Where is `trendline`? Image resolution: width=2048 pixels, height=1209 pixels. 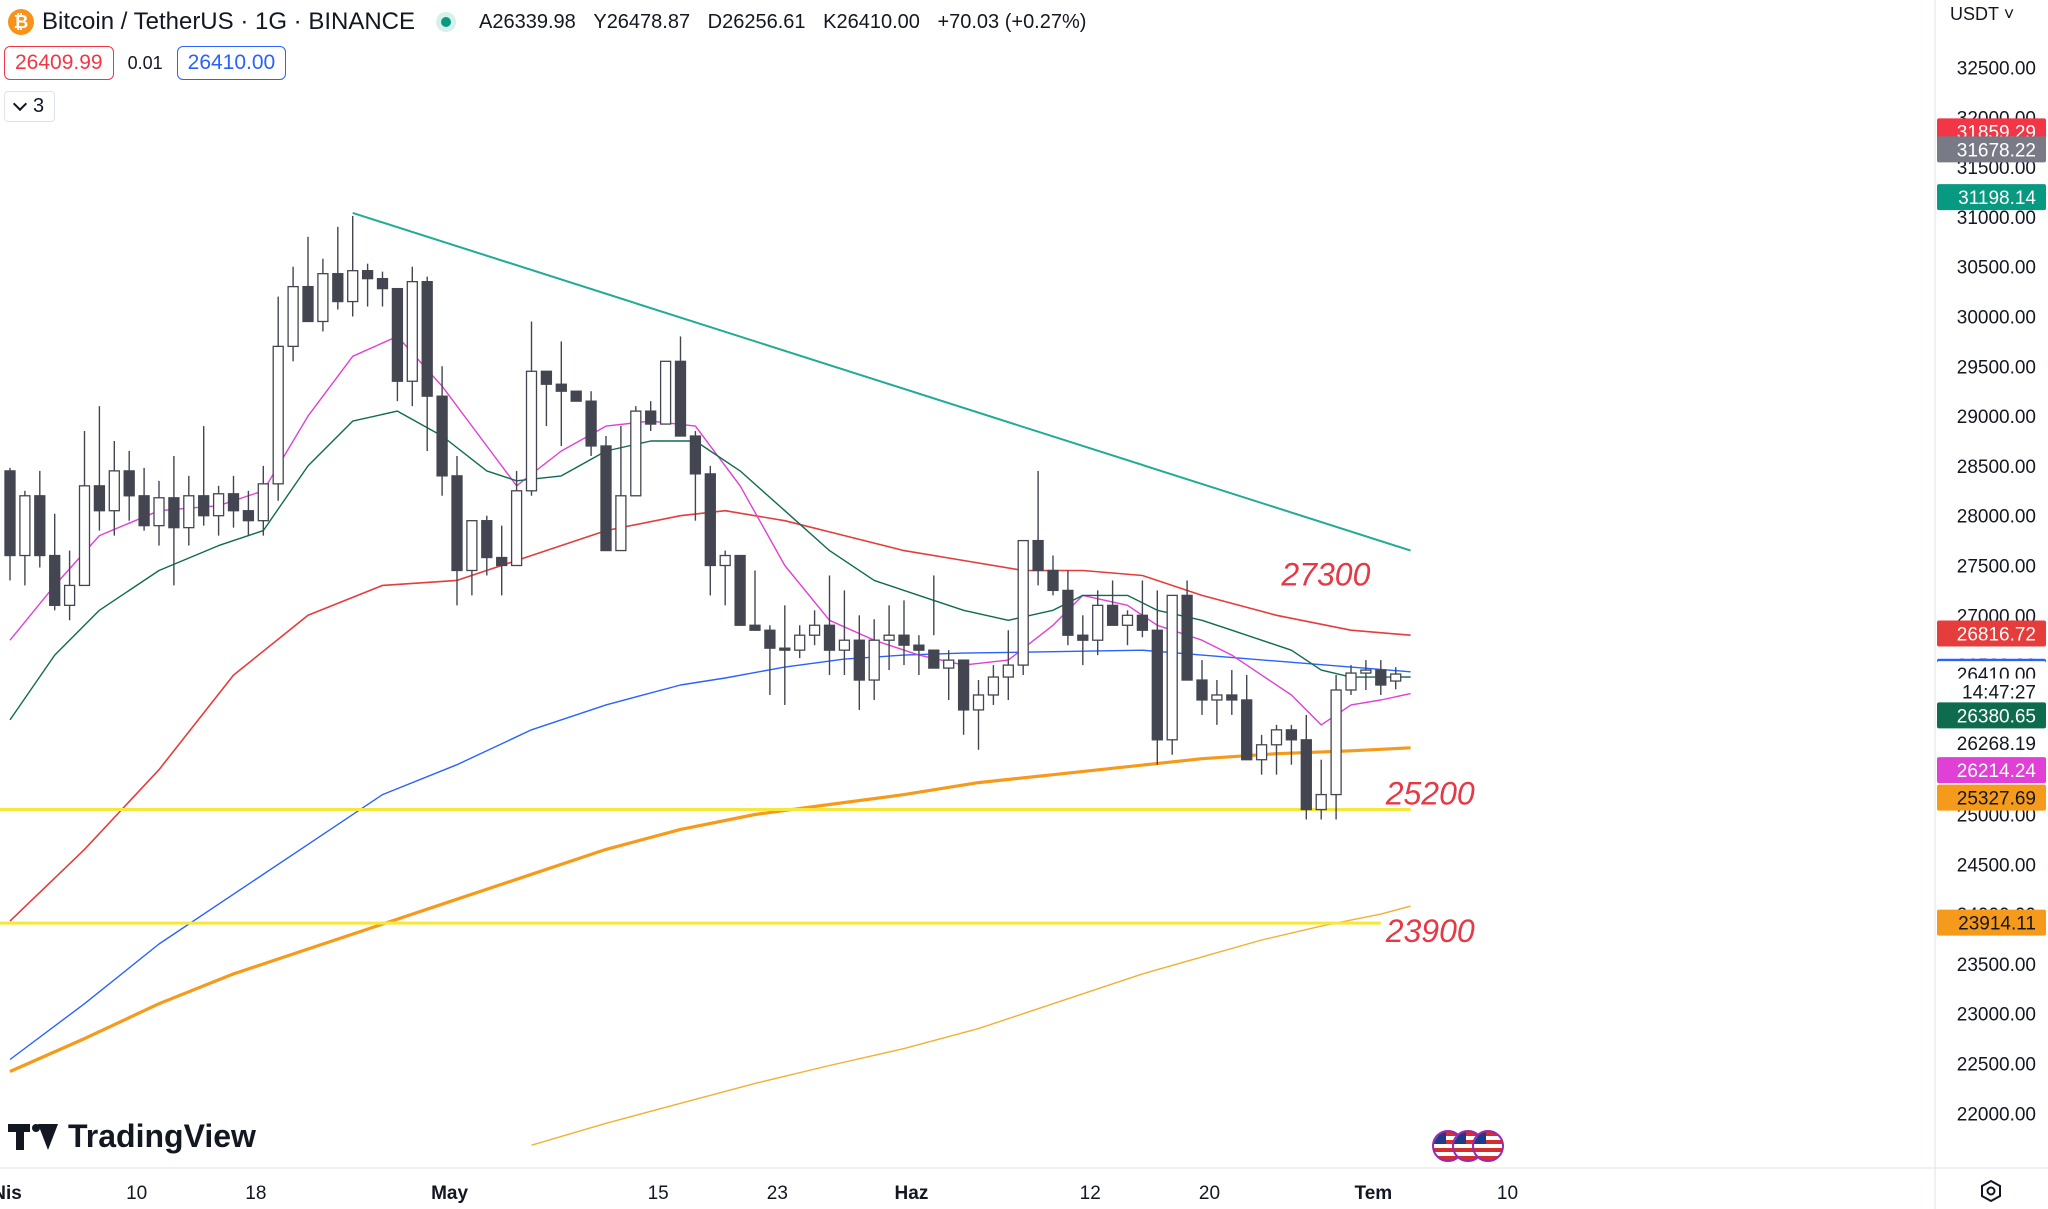
trendline is located at coordinates (881, 381).